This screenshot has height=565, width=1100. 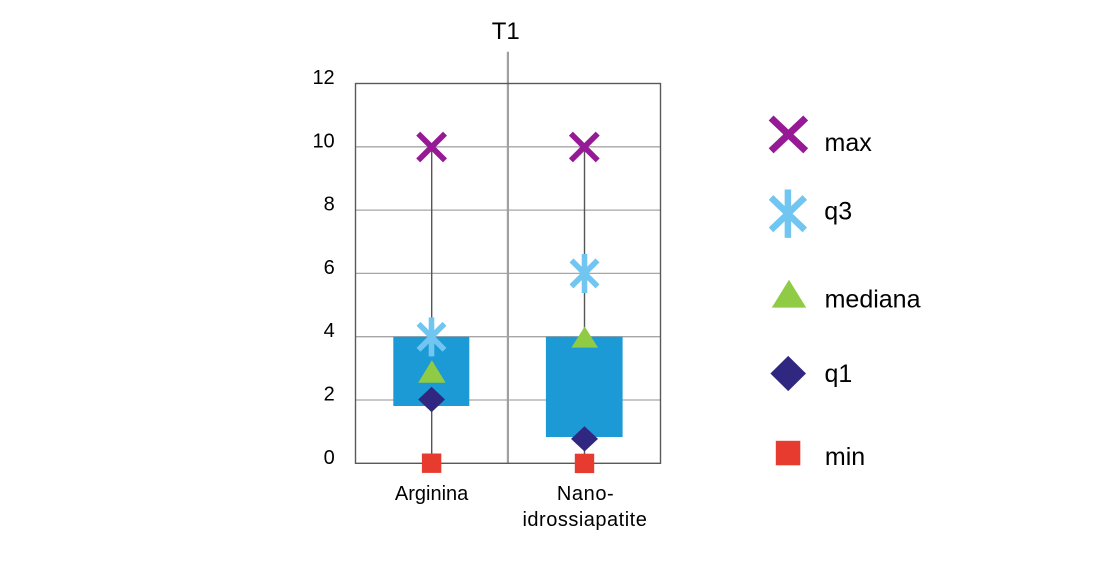 What do you see at coordinates (329, 268) in the screenshot?
I see `svg-text: 6` at bounding box center [329, 268].